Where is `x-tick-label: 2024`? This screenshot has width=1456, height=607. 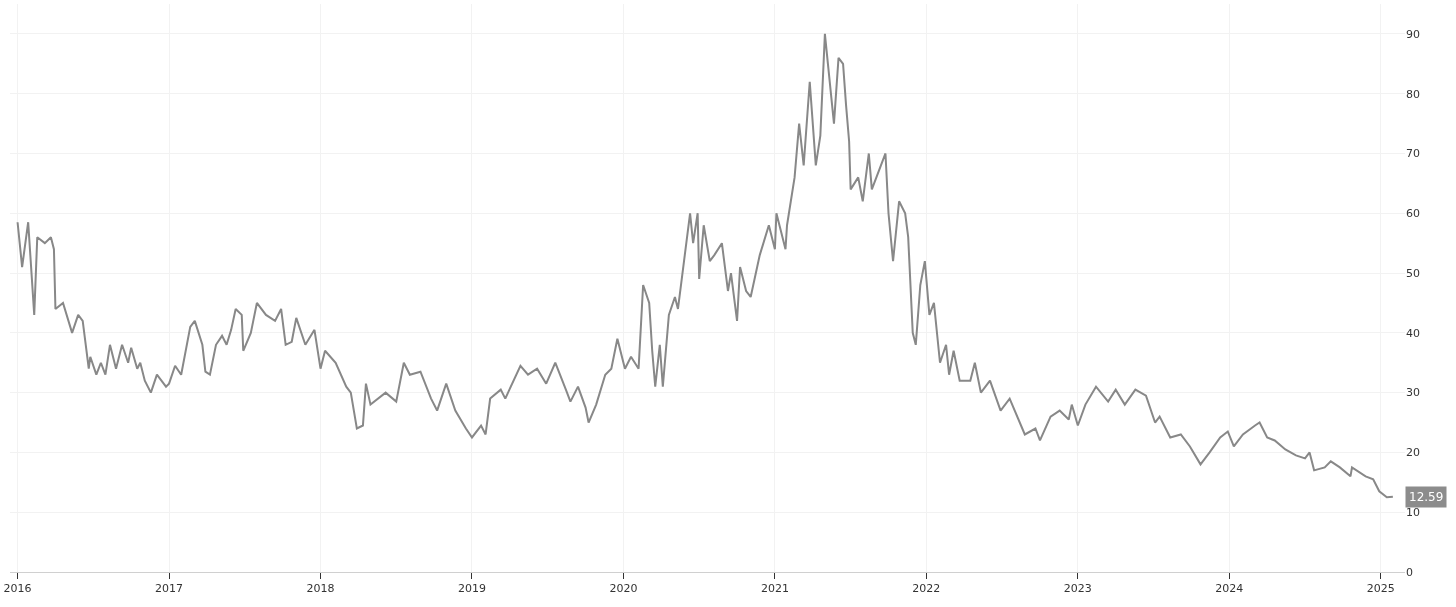
x-tick-label: 2024 is located at coordinates (1229, 589).